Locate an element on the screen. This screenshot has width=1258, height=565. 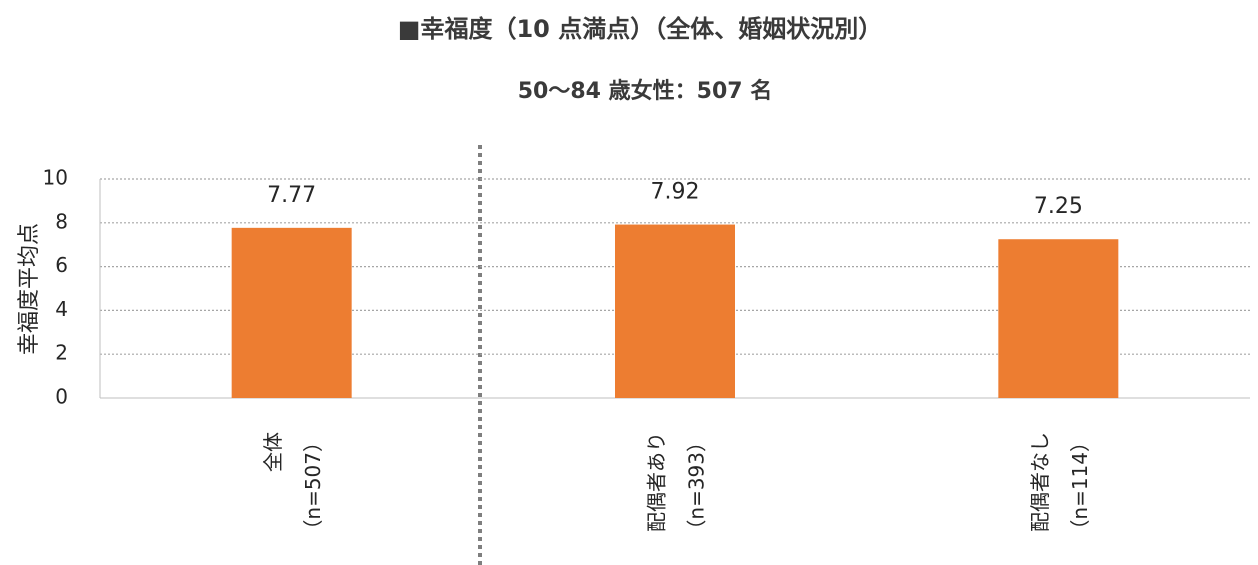
y-tick-label: 2 is located at coordinates (61, 353).